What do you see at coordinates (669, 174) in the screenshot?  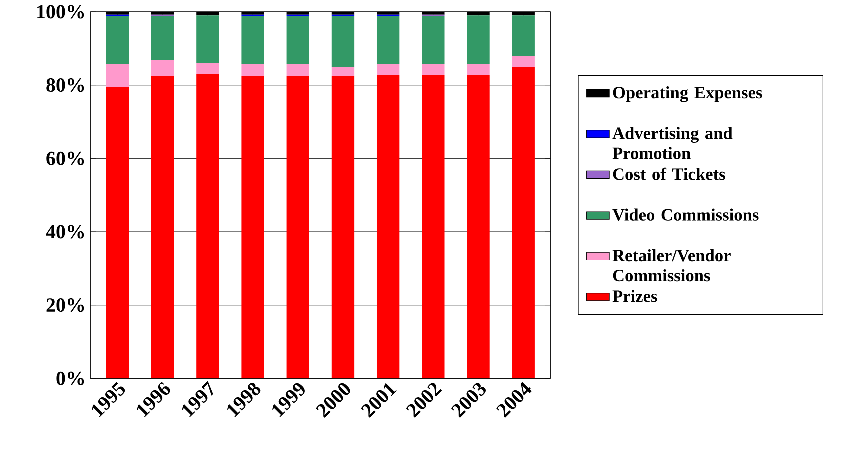 I see `legend-label: Cost of Tickets` at bounding box center [669, 174].